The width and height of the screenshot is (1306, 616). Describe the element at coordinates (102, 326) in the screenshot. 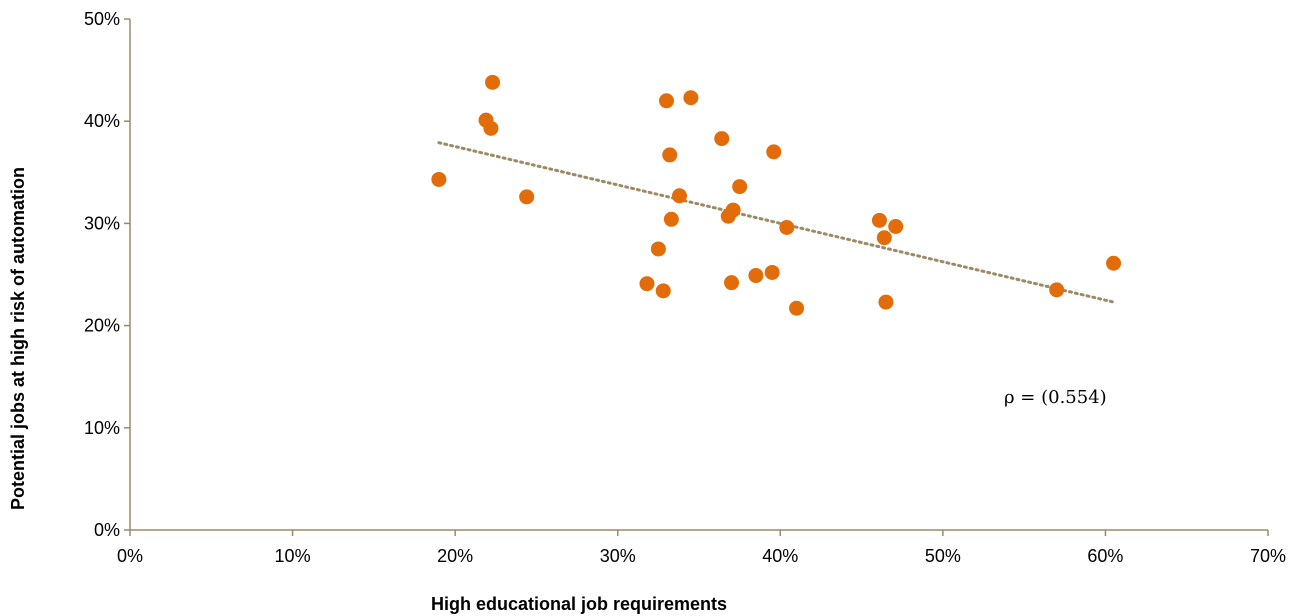

I see `y-tick-label: 20%` at that location.